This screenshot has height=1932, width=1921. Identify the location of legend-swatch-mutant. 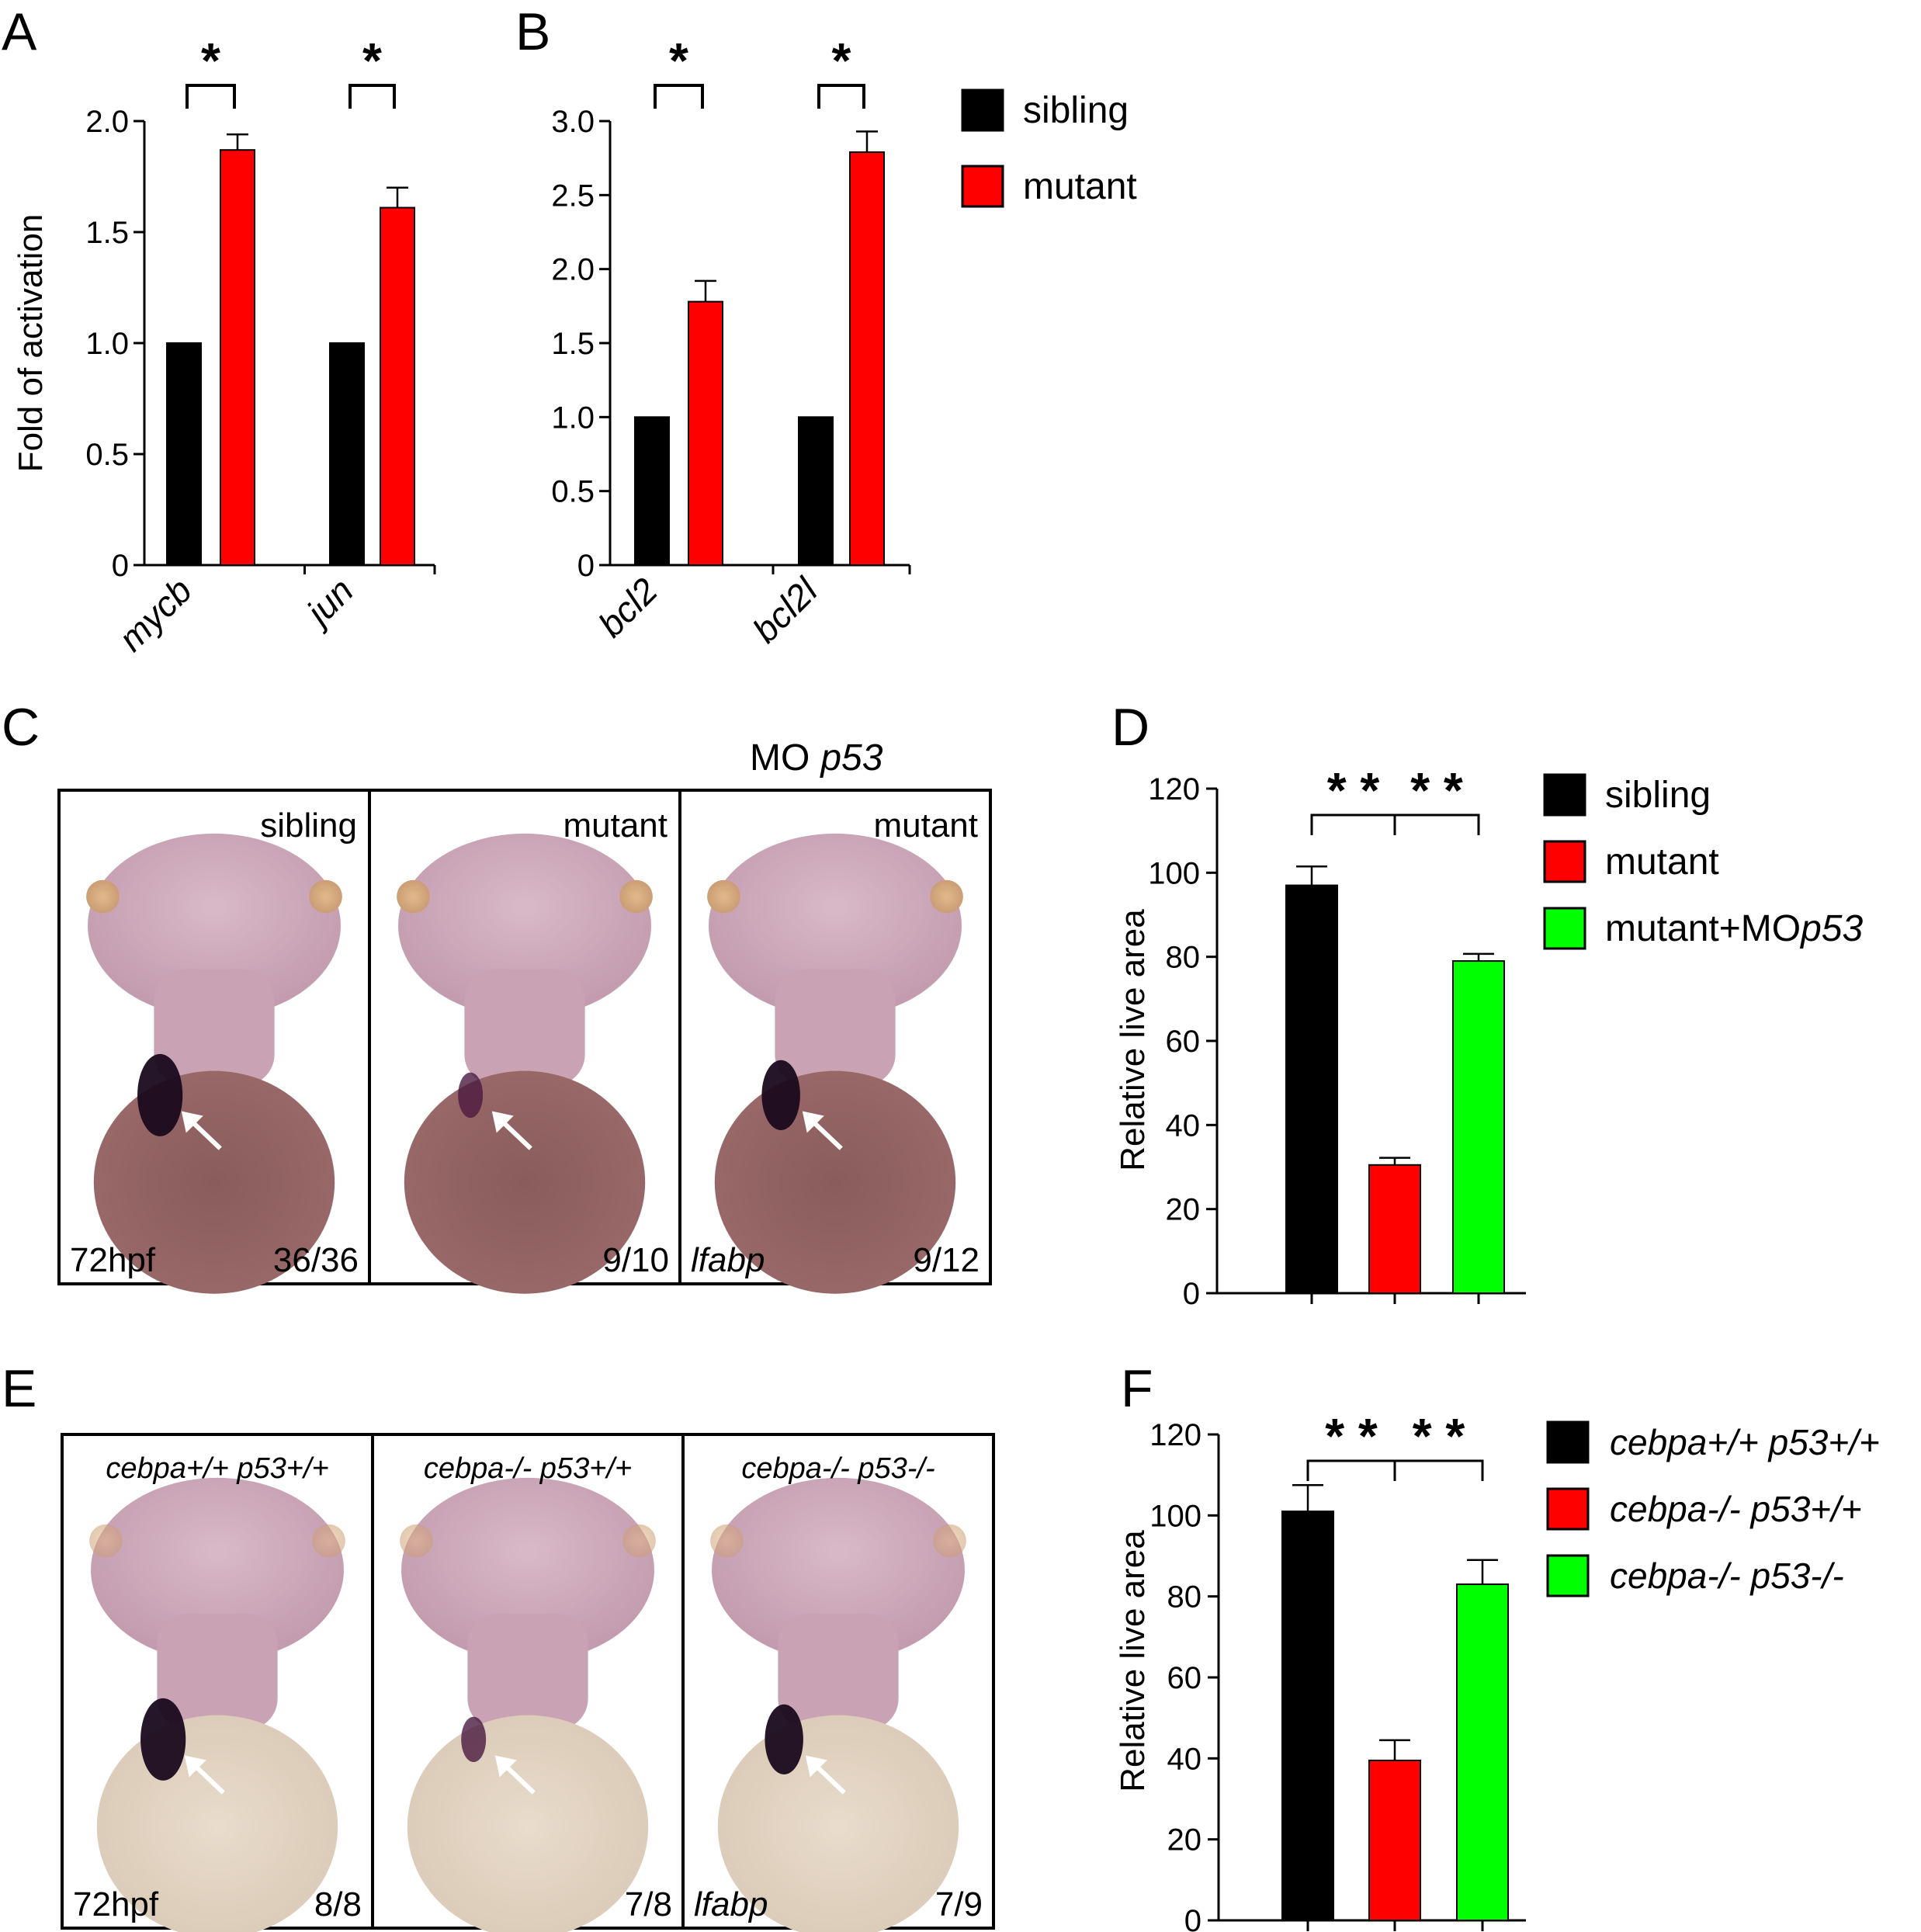
(1564, 861).